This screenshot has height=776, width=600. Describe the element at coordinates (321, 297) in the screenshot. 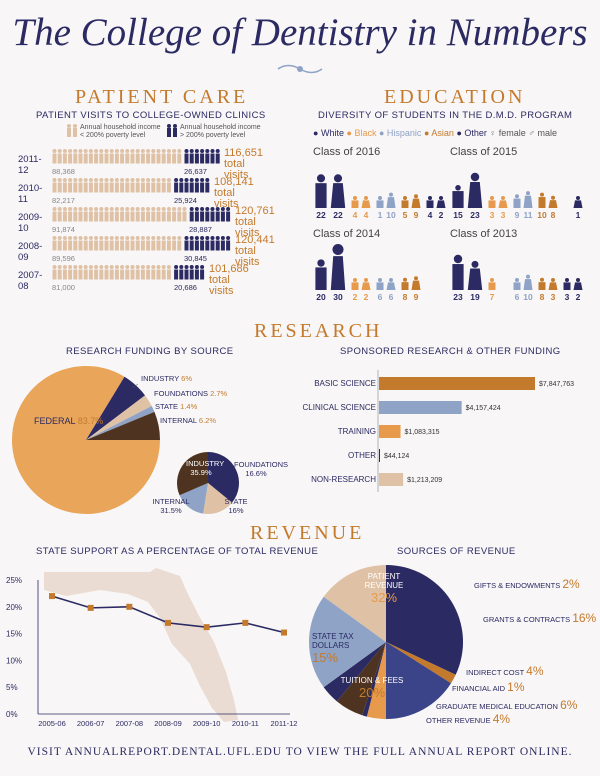

I see `class-count: 20` at that location.